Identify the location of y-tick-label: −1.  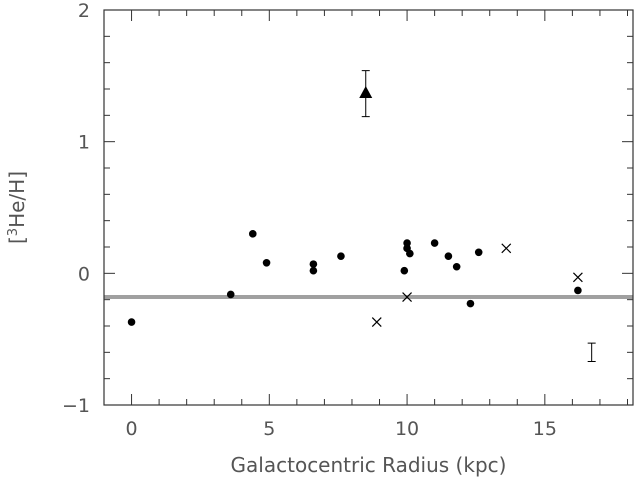
(76, 406).